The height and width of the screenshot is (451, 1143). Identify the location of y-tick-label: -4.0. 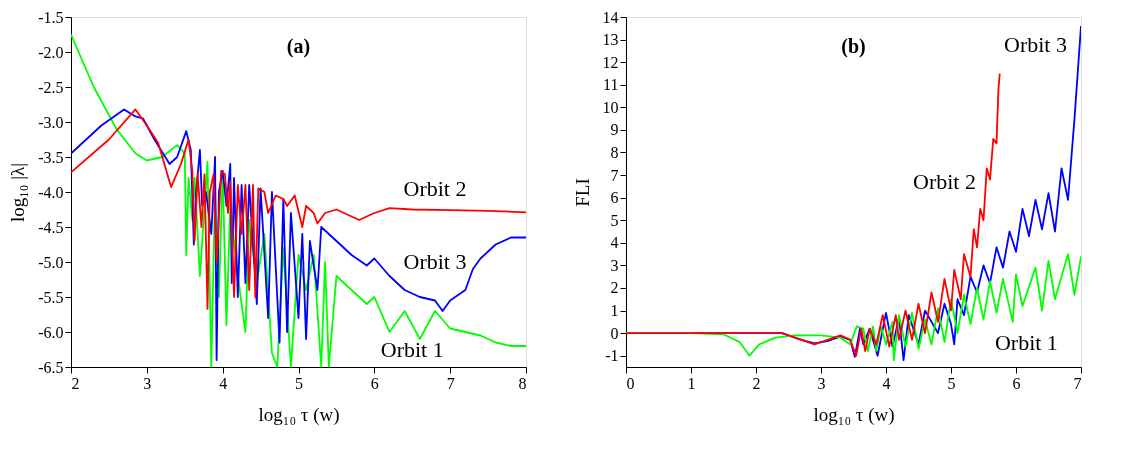
(51, 192).